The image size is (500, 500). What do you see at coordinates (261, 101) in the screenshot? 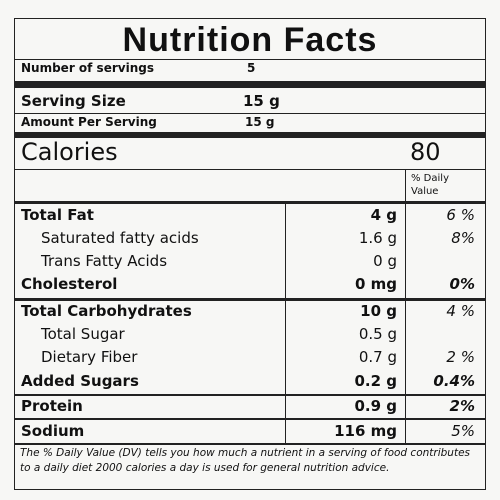
I see `serving-size-value: 15 g` at bounding box center [261, 101].